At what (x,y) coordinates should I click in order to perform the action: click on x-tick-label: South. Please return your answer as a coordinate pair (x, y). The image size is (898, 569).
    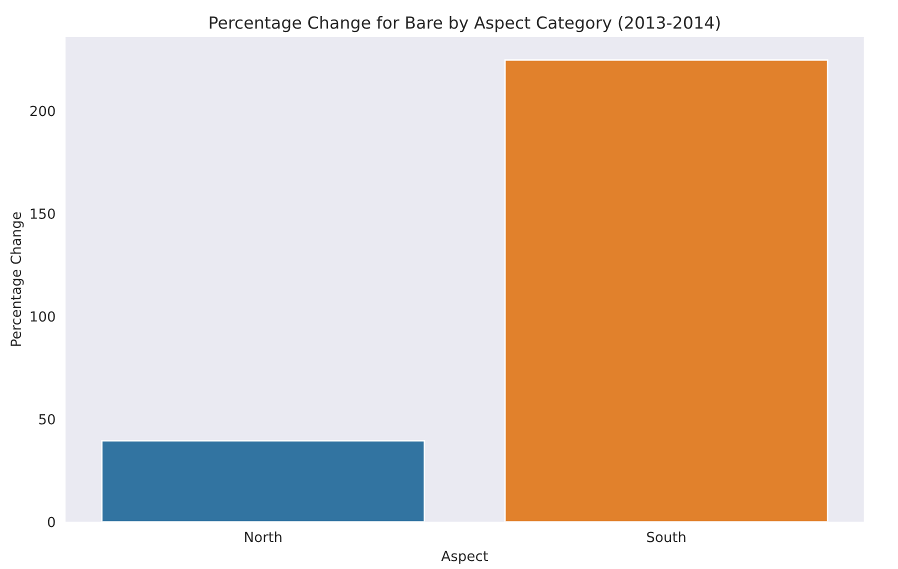
    Looking at the image, I should click on (666, 536).